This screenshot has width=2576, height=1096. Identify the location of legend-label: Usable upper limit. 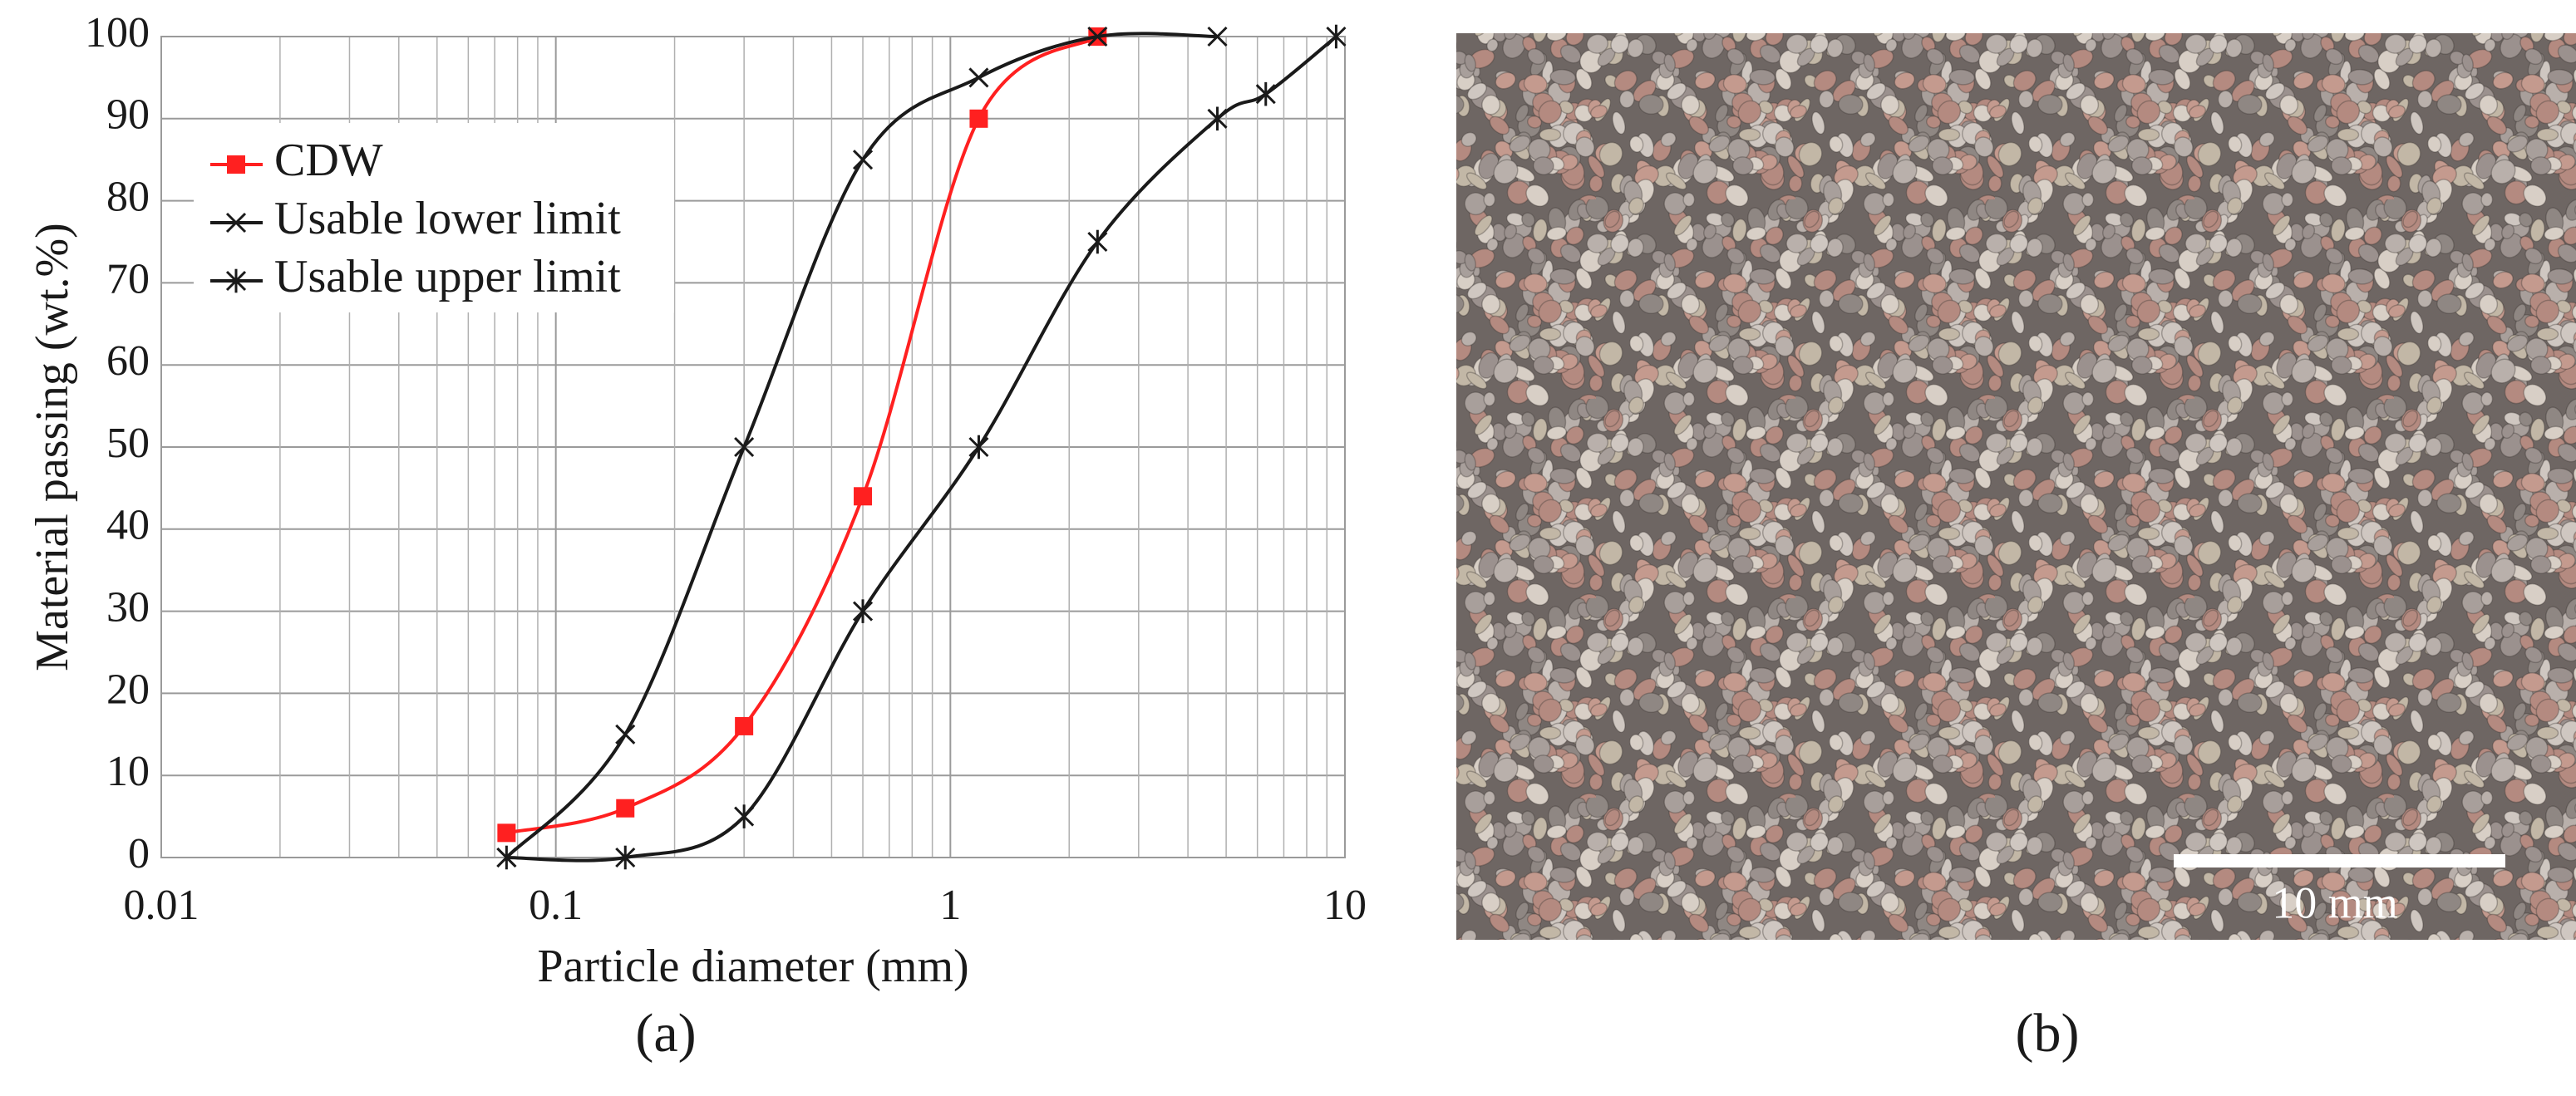
(447, 276).